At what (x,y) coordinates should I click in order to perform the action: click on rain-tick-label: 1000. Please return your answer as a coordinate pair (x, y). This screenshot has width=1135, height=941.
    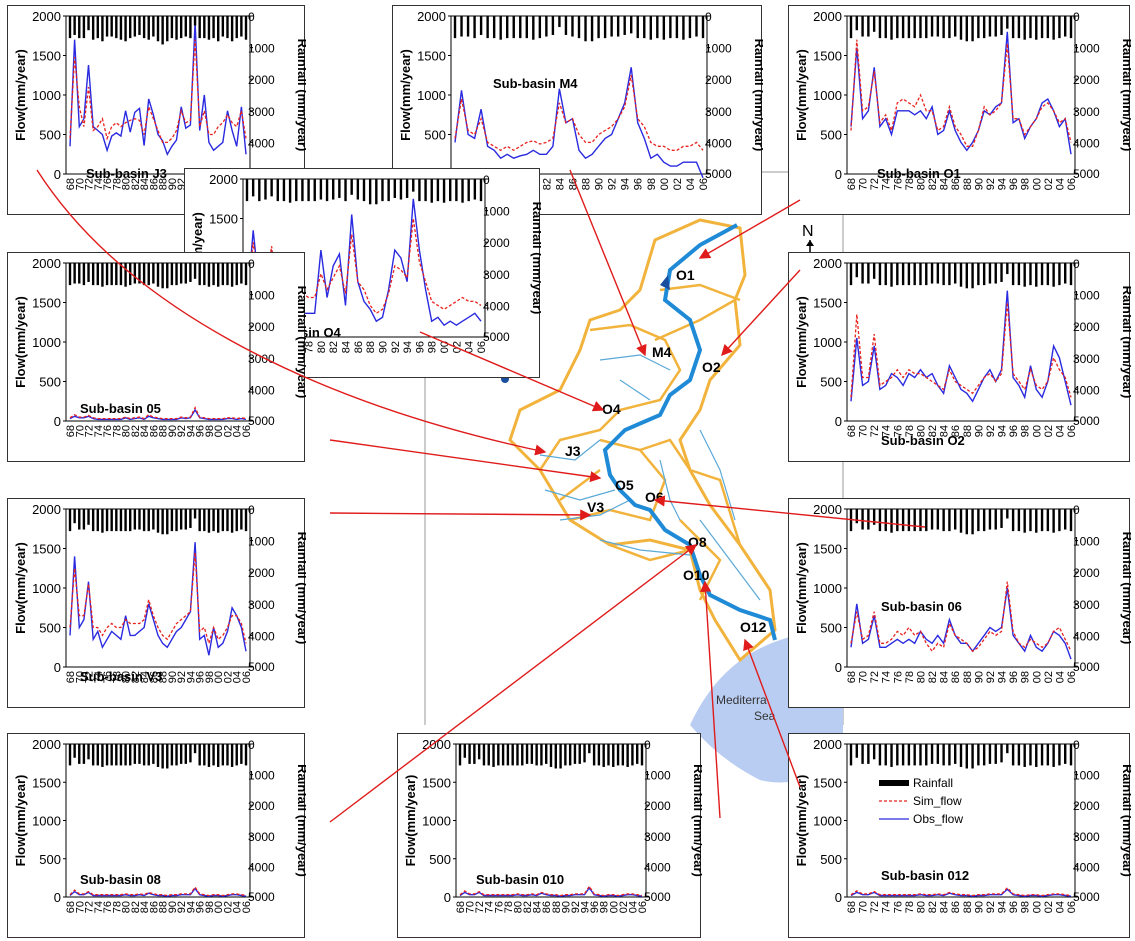
    Looking at the image, I should click on (1086, 542).